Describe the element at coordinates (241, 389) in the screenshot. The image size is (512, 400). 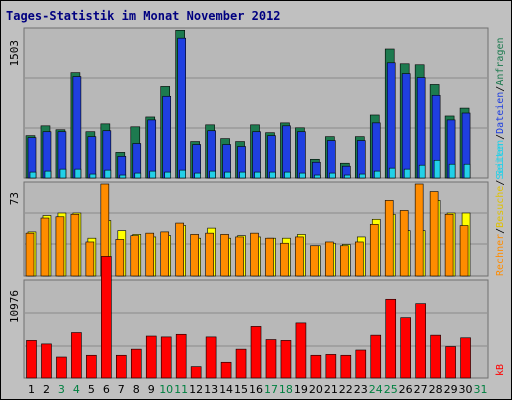
I see `day-tick-label: 15` at that location.